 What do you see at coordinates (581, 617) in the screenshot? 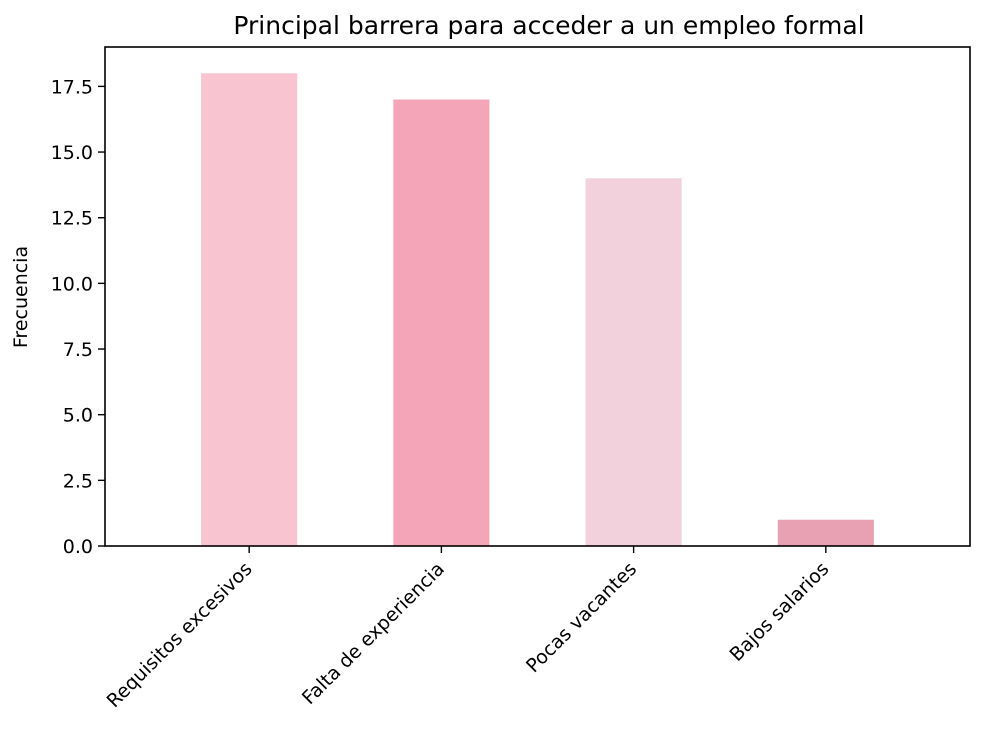
I see `x-tick-label: Pocas vacantes` at bounding box center [581, 617].